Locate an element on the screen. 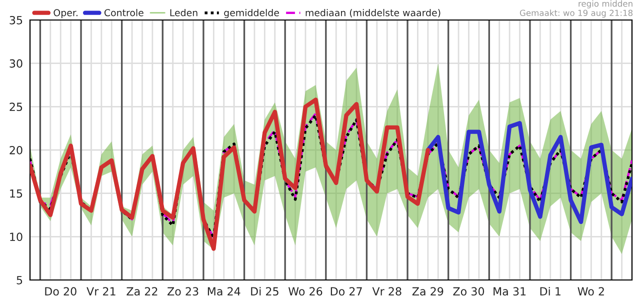  y-tick-label: 30 is located at coordinates (16, 63).